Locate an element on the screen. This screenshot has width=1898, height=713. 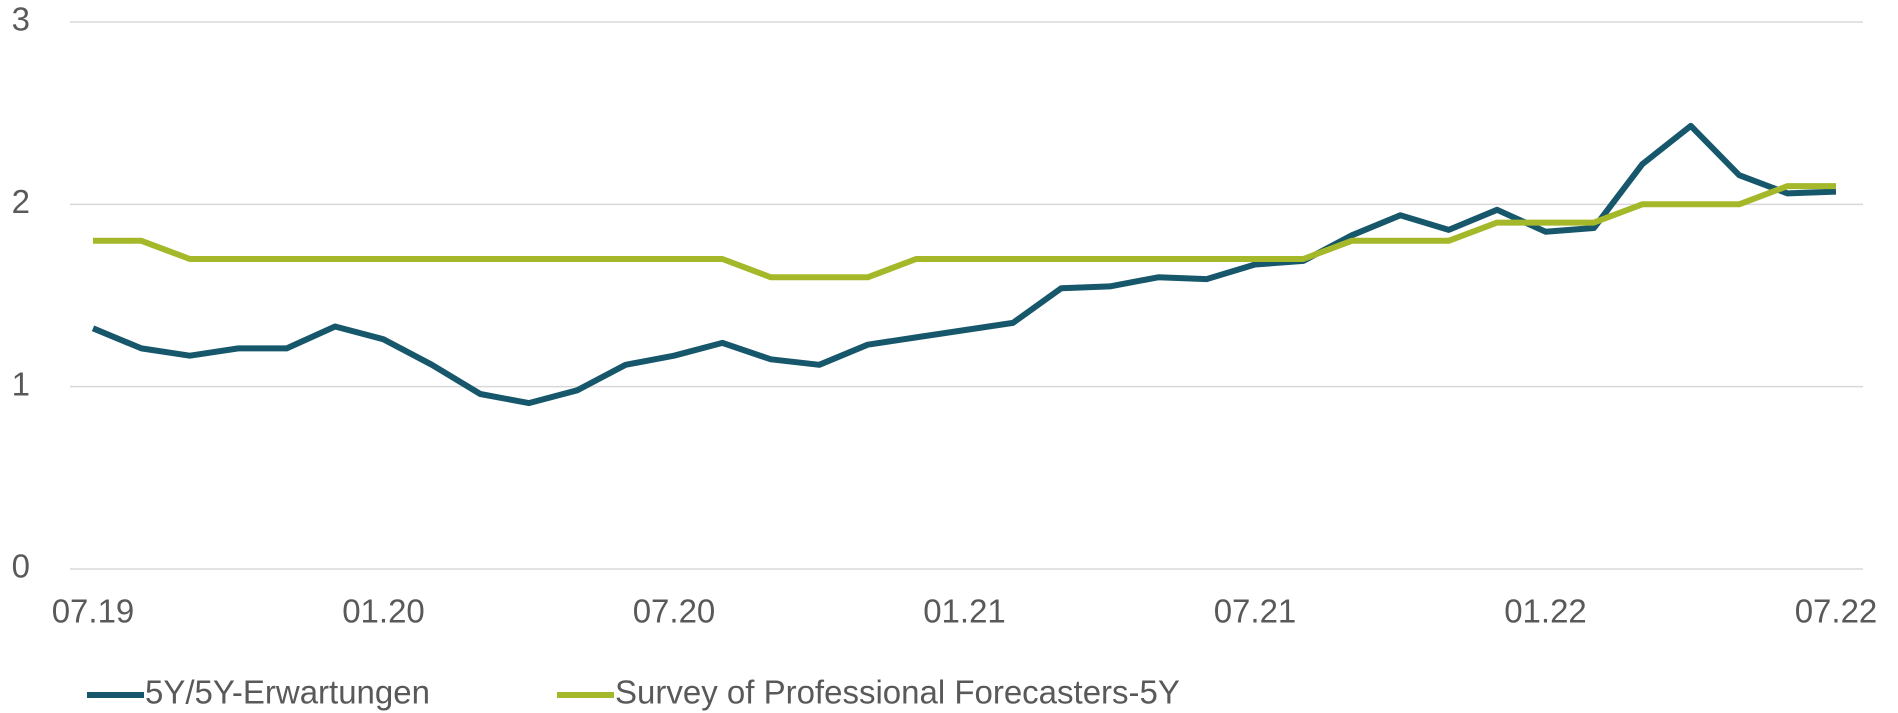
y-tick-label: 2 is located at coordinates (21, 201).